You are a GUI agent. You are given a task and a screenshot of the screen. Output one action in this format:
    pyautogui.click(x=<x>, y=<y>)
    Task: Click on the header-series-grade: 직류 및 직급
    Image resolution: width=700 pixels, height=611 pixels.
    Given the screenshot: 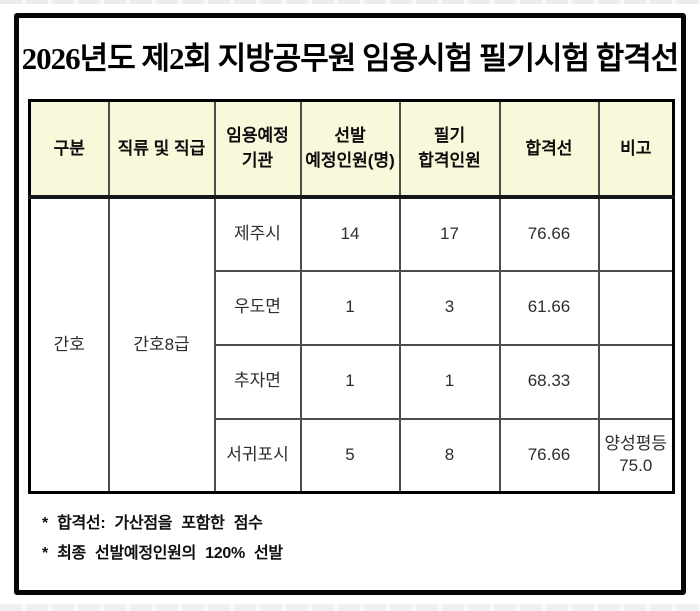 What is the action you would take?
    pyautogui.click(x=161, y=149)
    